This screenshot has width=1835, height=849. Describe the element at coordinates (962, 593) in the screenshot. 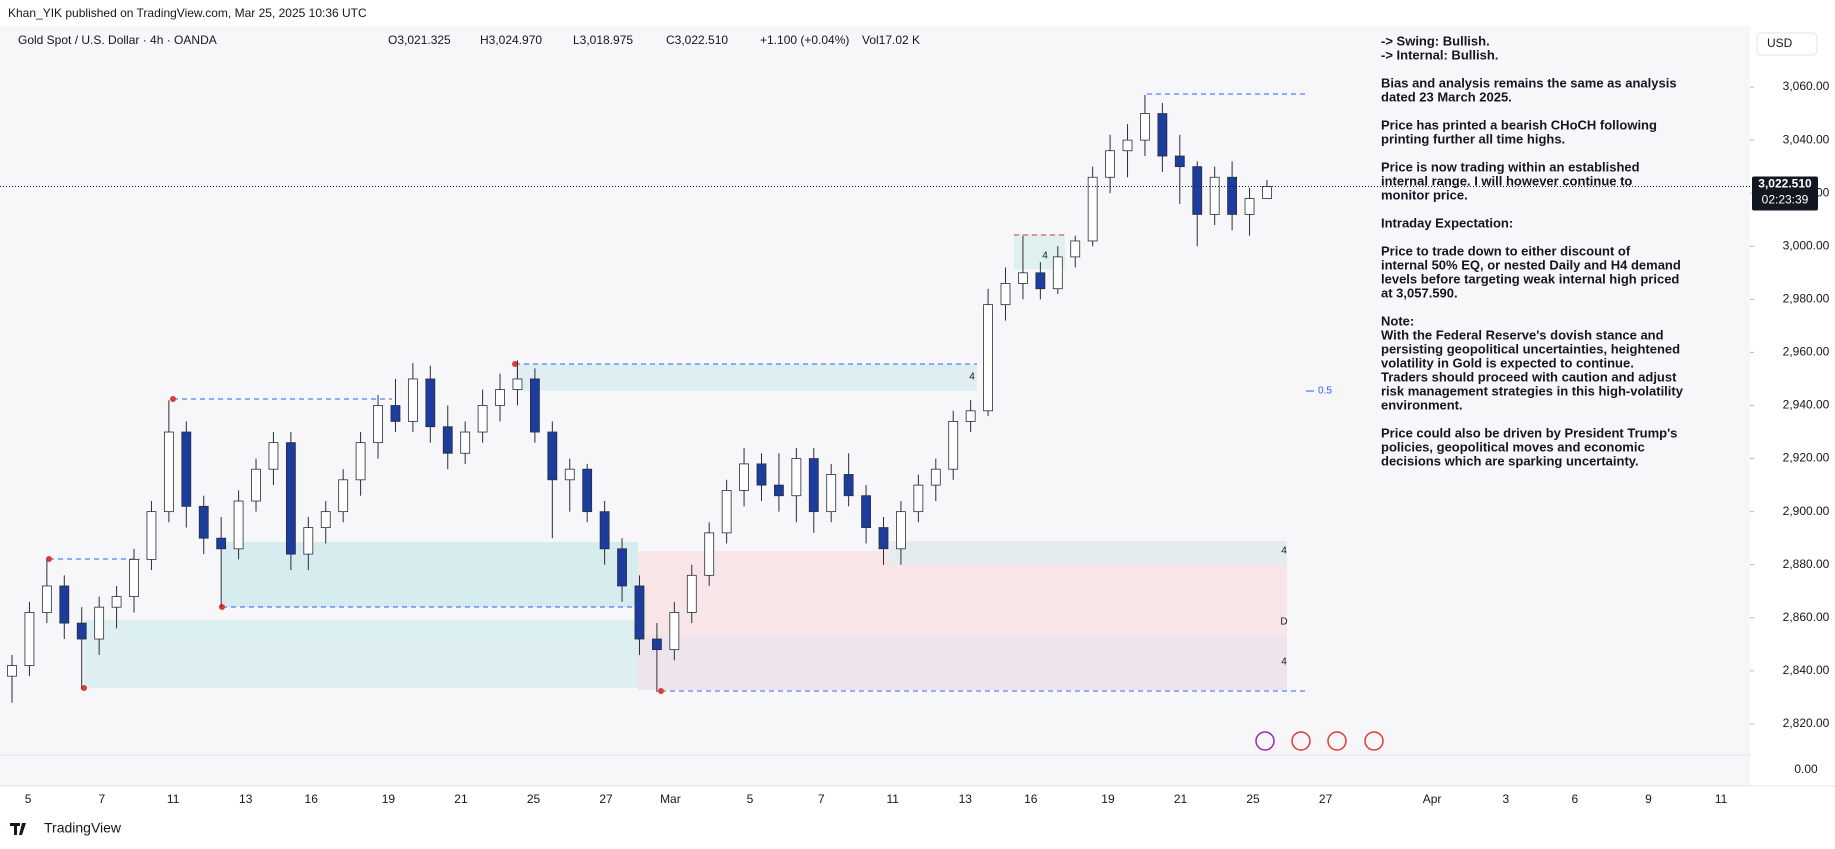

I see `pink-zone` at that location.